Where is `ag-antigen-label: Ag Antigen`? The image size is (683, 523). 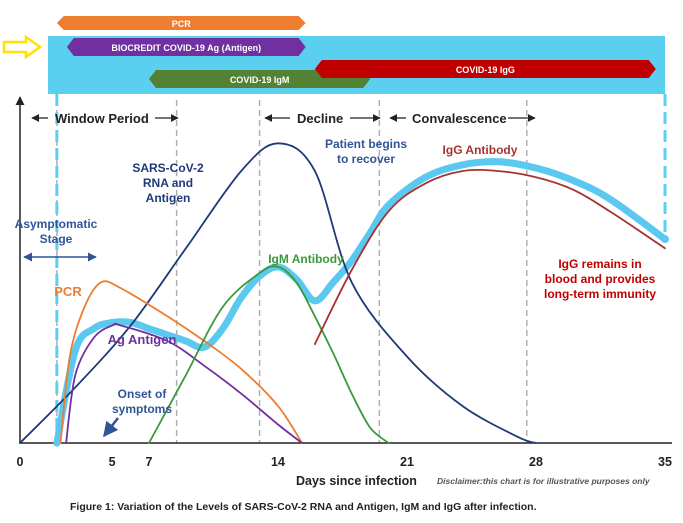 ag-antigen-label: Ag Antigen is located at coordinates (142, 339).